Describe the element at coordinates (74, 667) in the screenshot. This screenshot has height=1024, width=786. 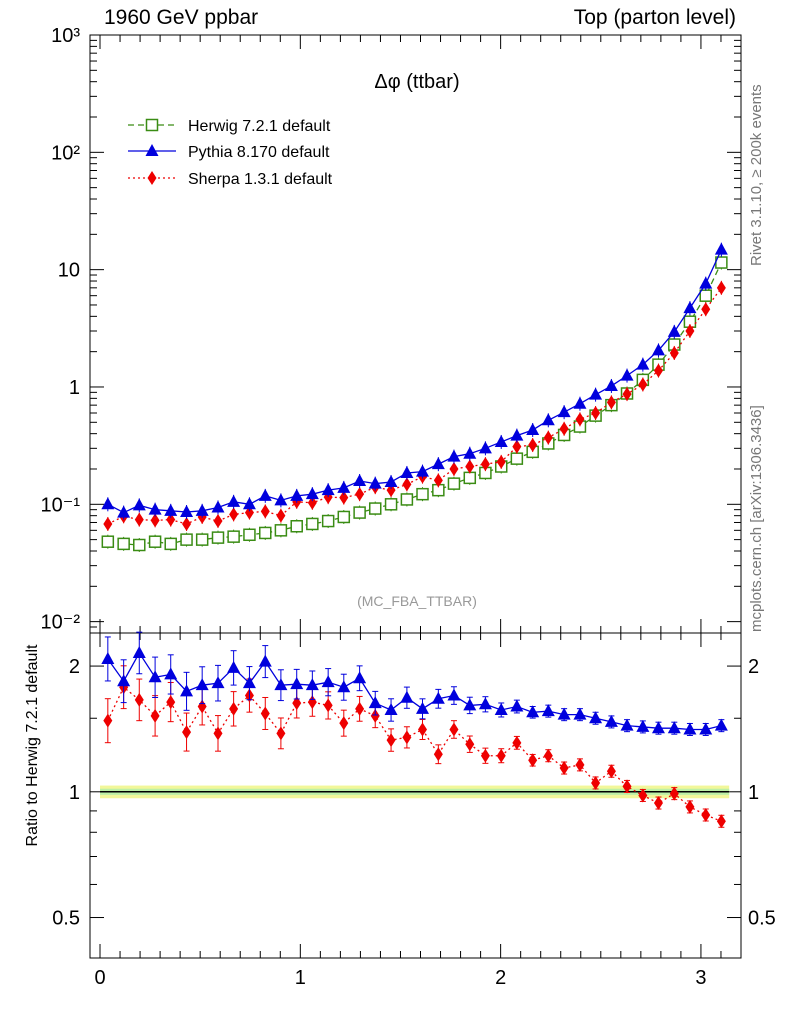
I see `ratio-y-tick-label: 2` at that location.